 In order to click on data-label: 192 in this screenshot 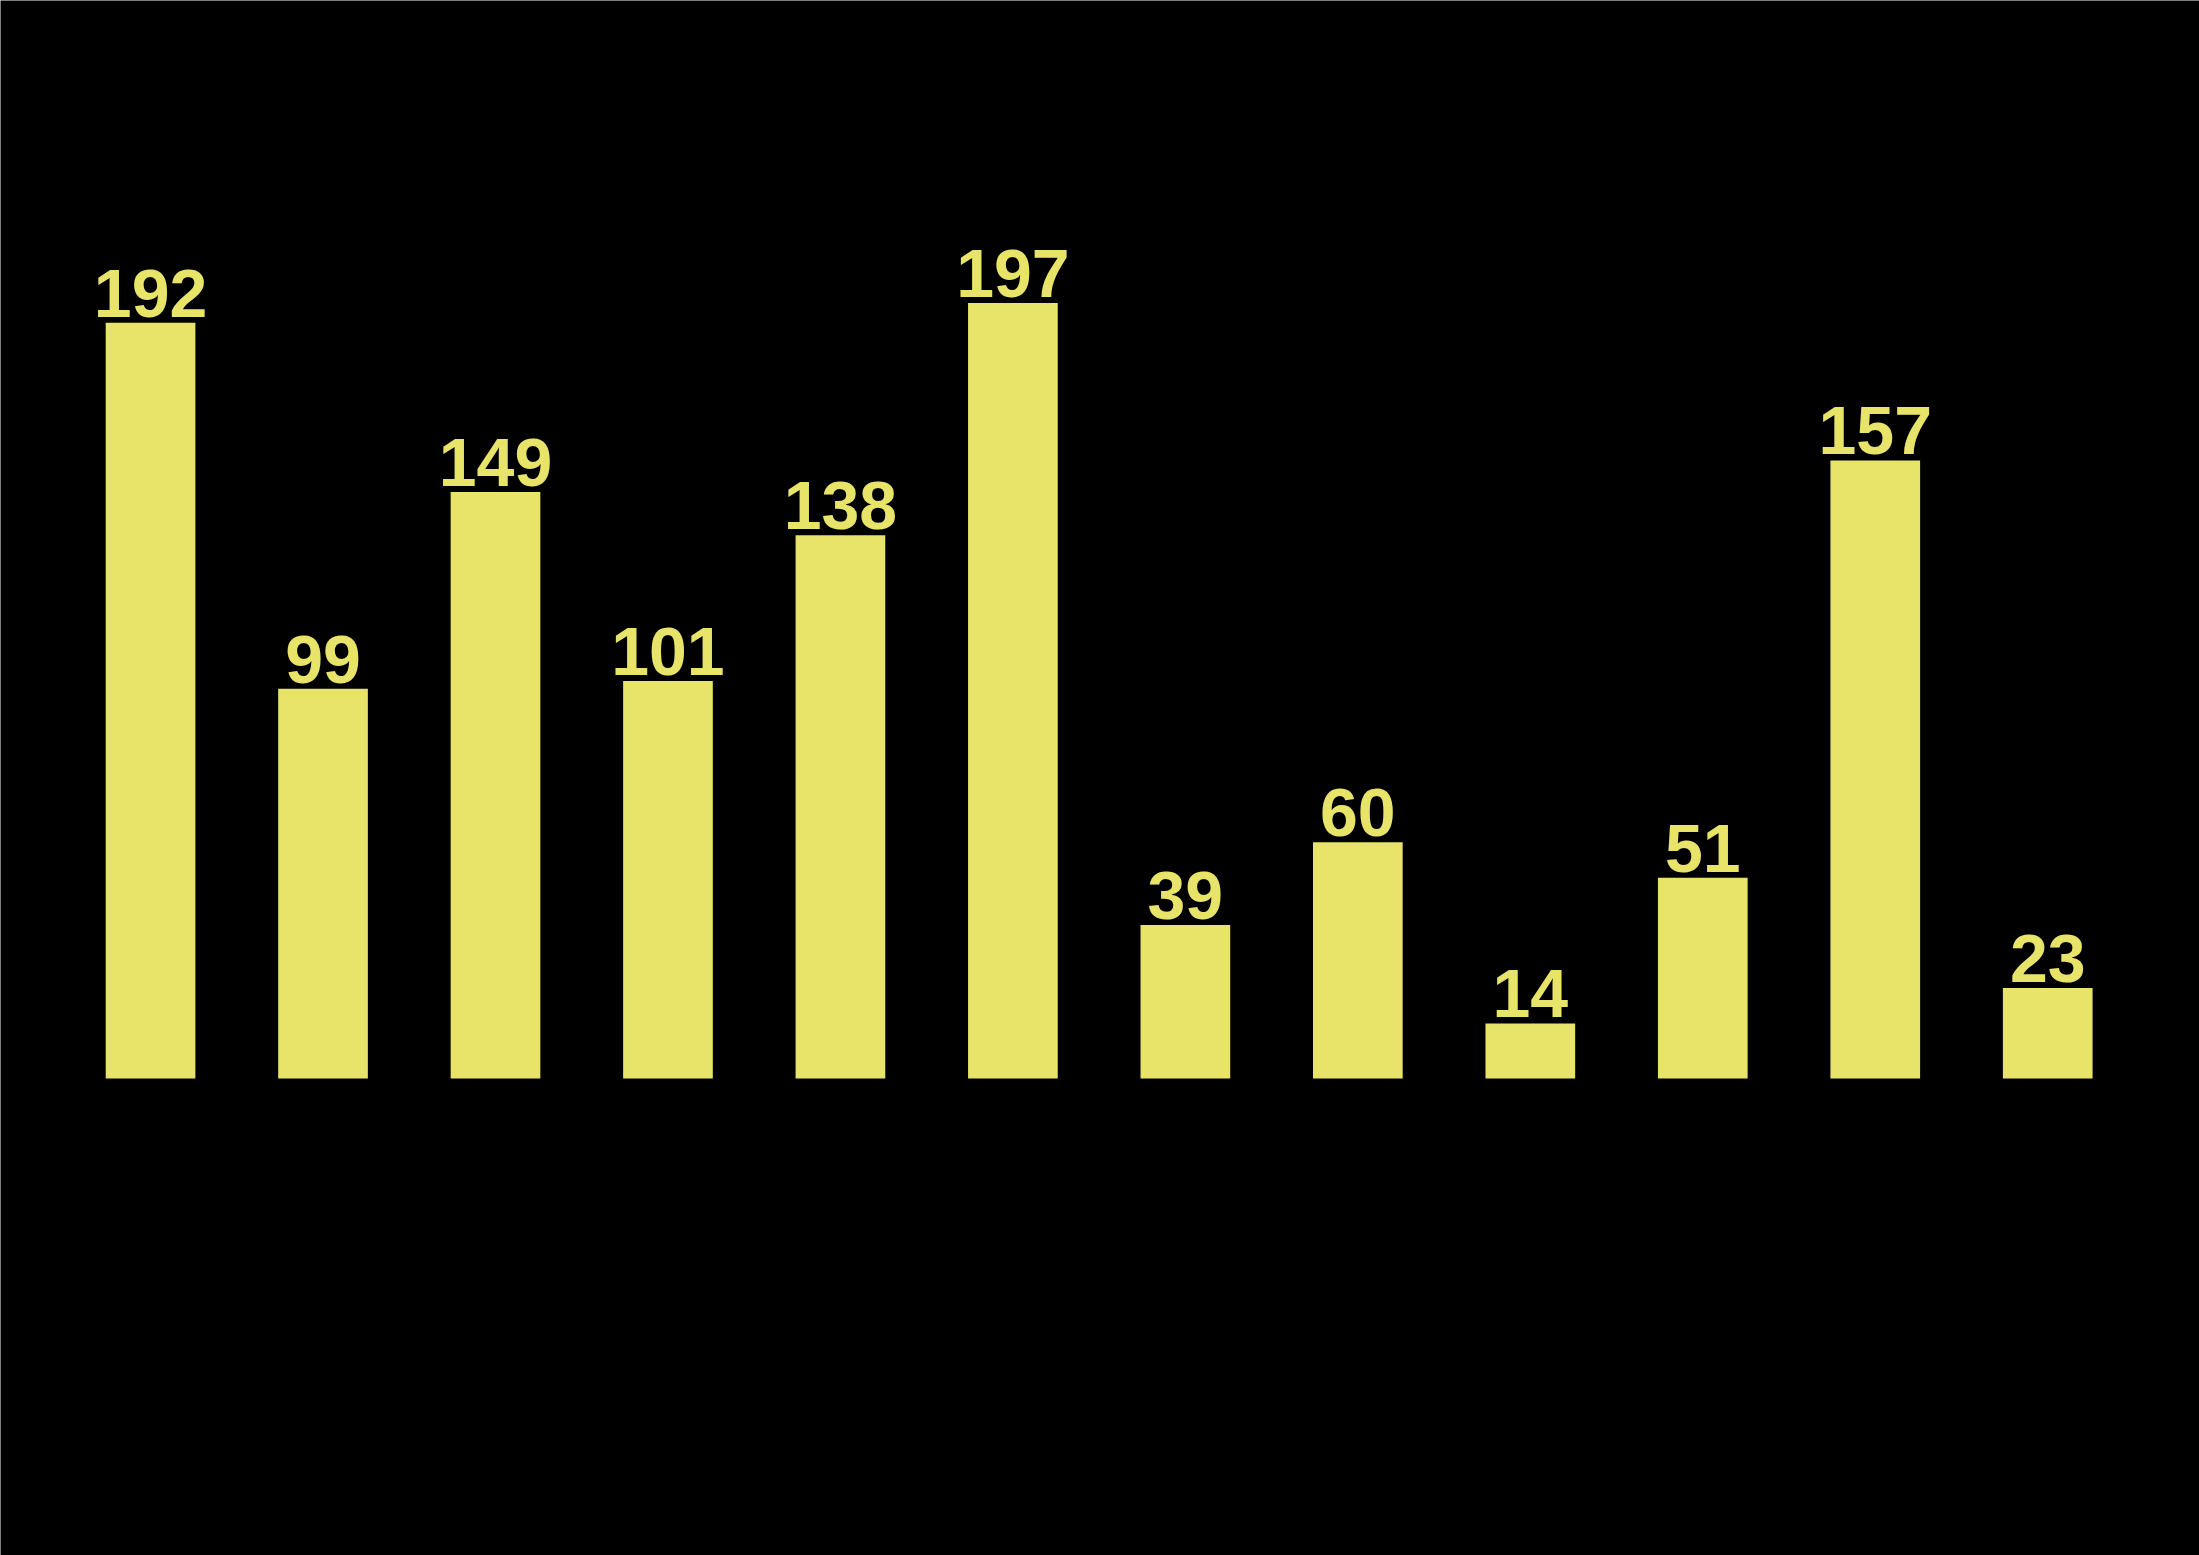, I will do `click(150, 292)`.